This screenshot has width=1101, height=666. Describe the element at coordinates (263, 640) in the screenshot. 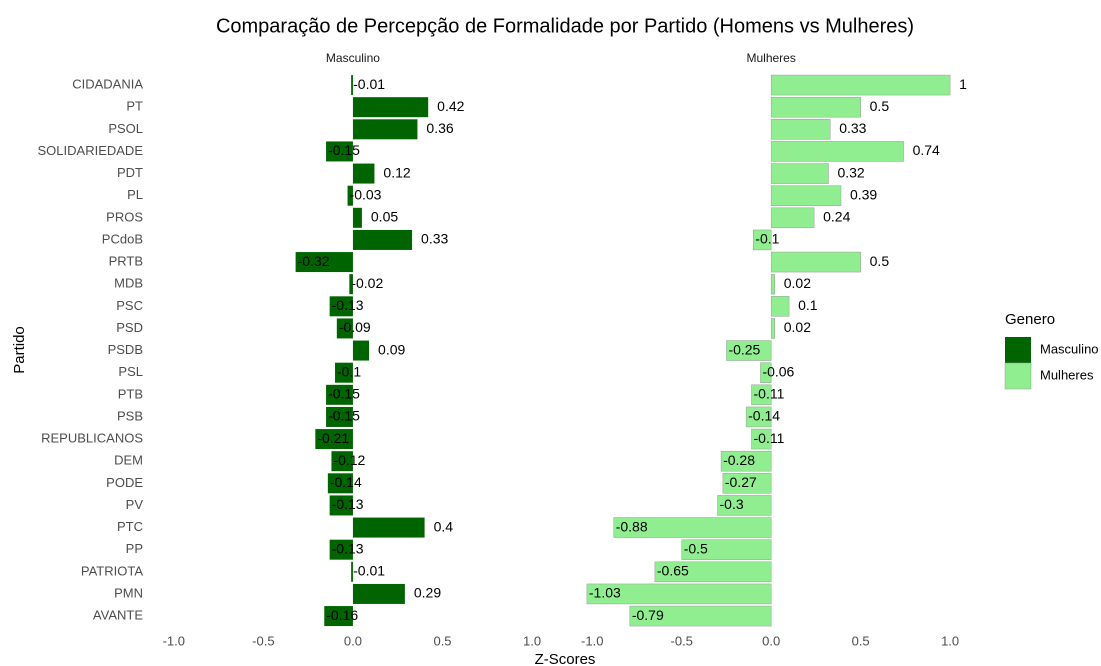

I see `x-tick-label: -0.5` at that location.